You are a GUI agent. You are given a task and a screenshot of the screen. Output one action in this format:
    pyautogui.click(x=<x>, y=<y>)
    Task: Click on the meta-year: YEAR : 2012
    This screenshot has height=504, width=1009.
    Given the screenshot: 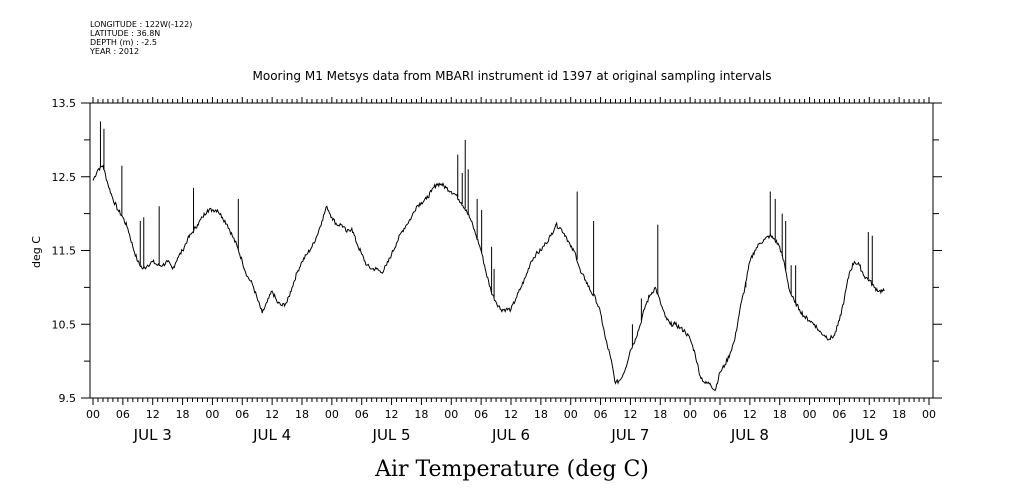 What is the action you would take?
    pyautogui.click(x=115, y=51)
    